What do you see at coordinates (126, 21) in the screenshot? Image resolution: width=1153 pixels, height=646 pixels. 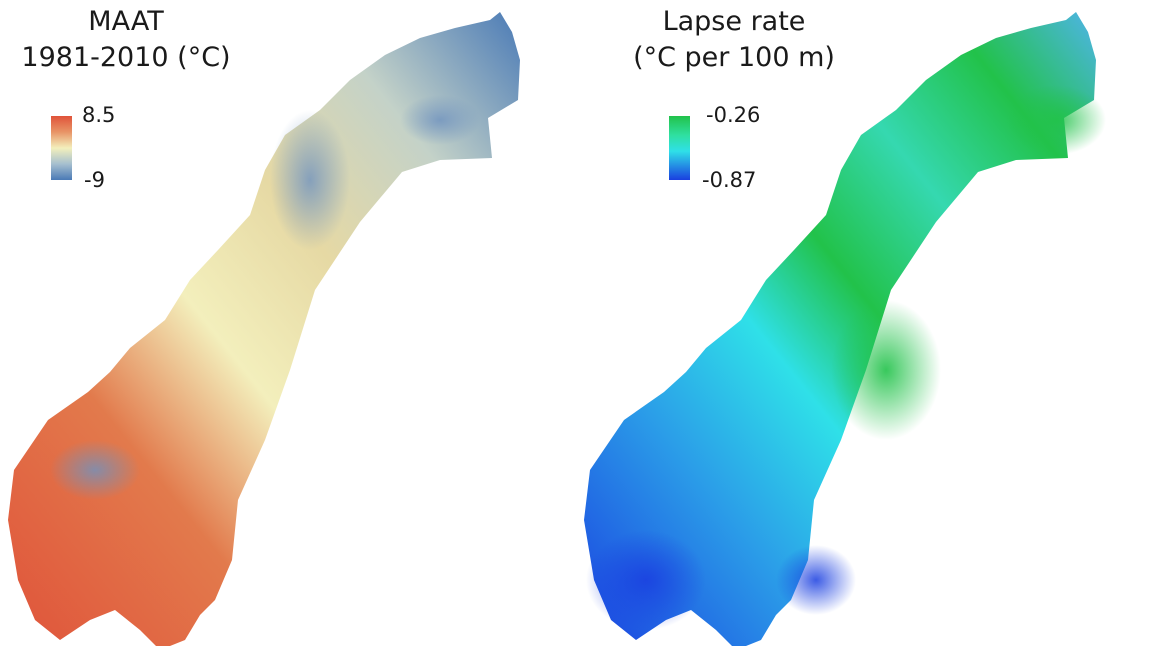 I see `maat-title-line1: MAAT` at bounding box center [126, 21].